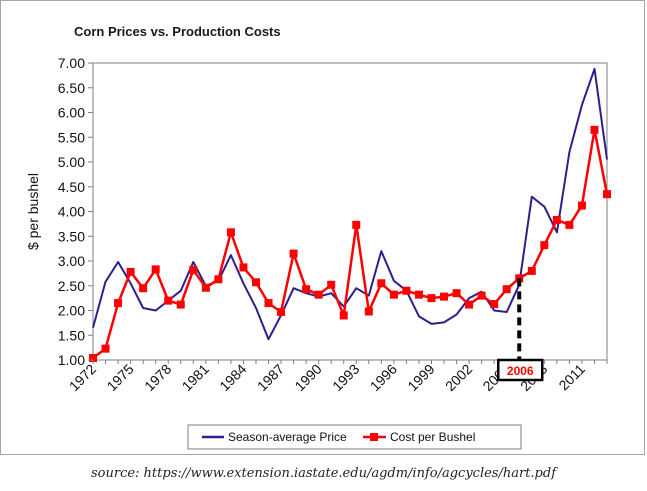  What do you see at coordinates (345, 377) in the screenshot?
I see `x-tick-label: 1993` at bounding box center [345, 377].